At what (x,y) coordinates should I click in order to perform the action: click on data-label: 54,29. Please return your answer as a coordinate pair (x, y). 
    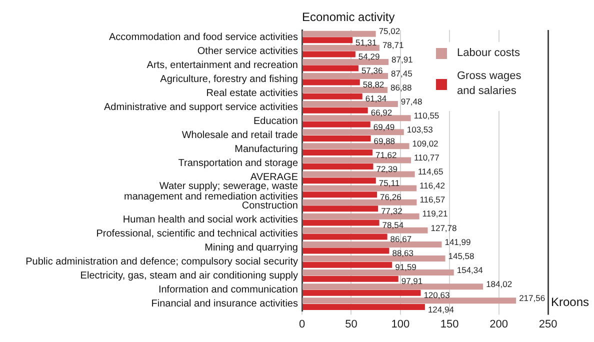
    Looking at the image, I should click on (369, 57).